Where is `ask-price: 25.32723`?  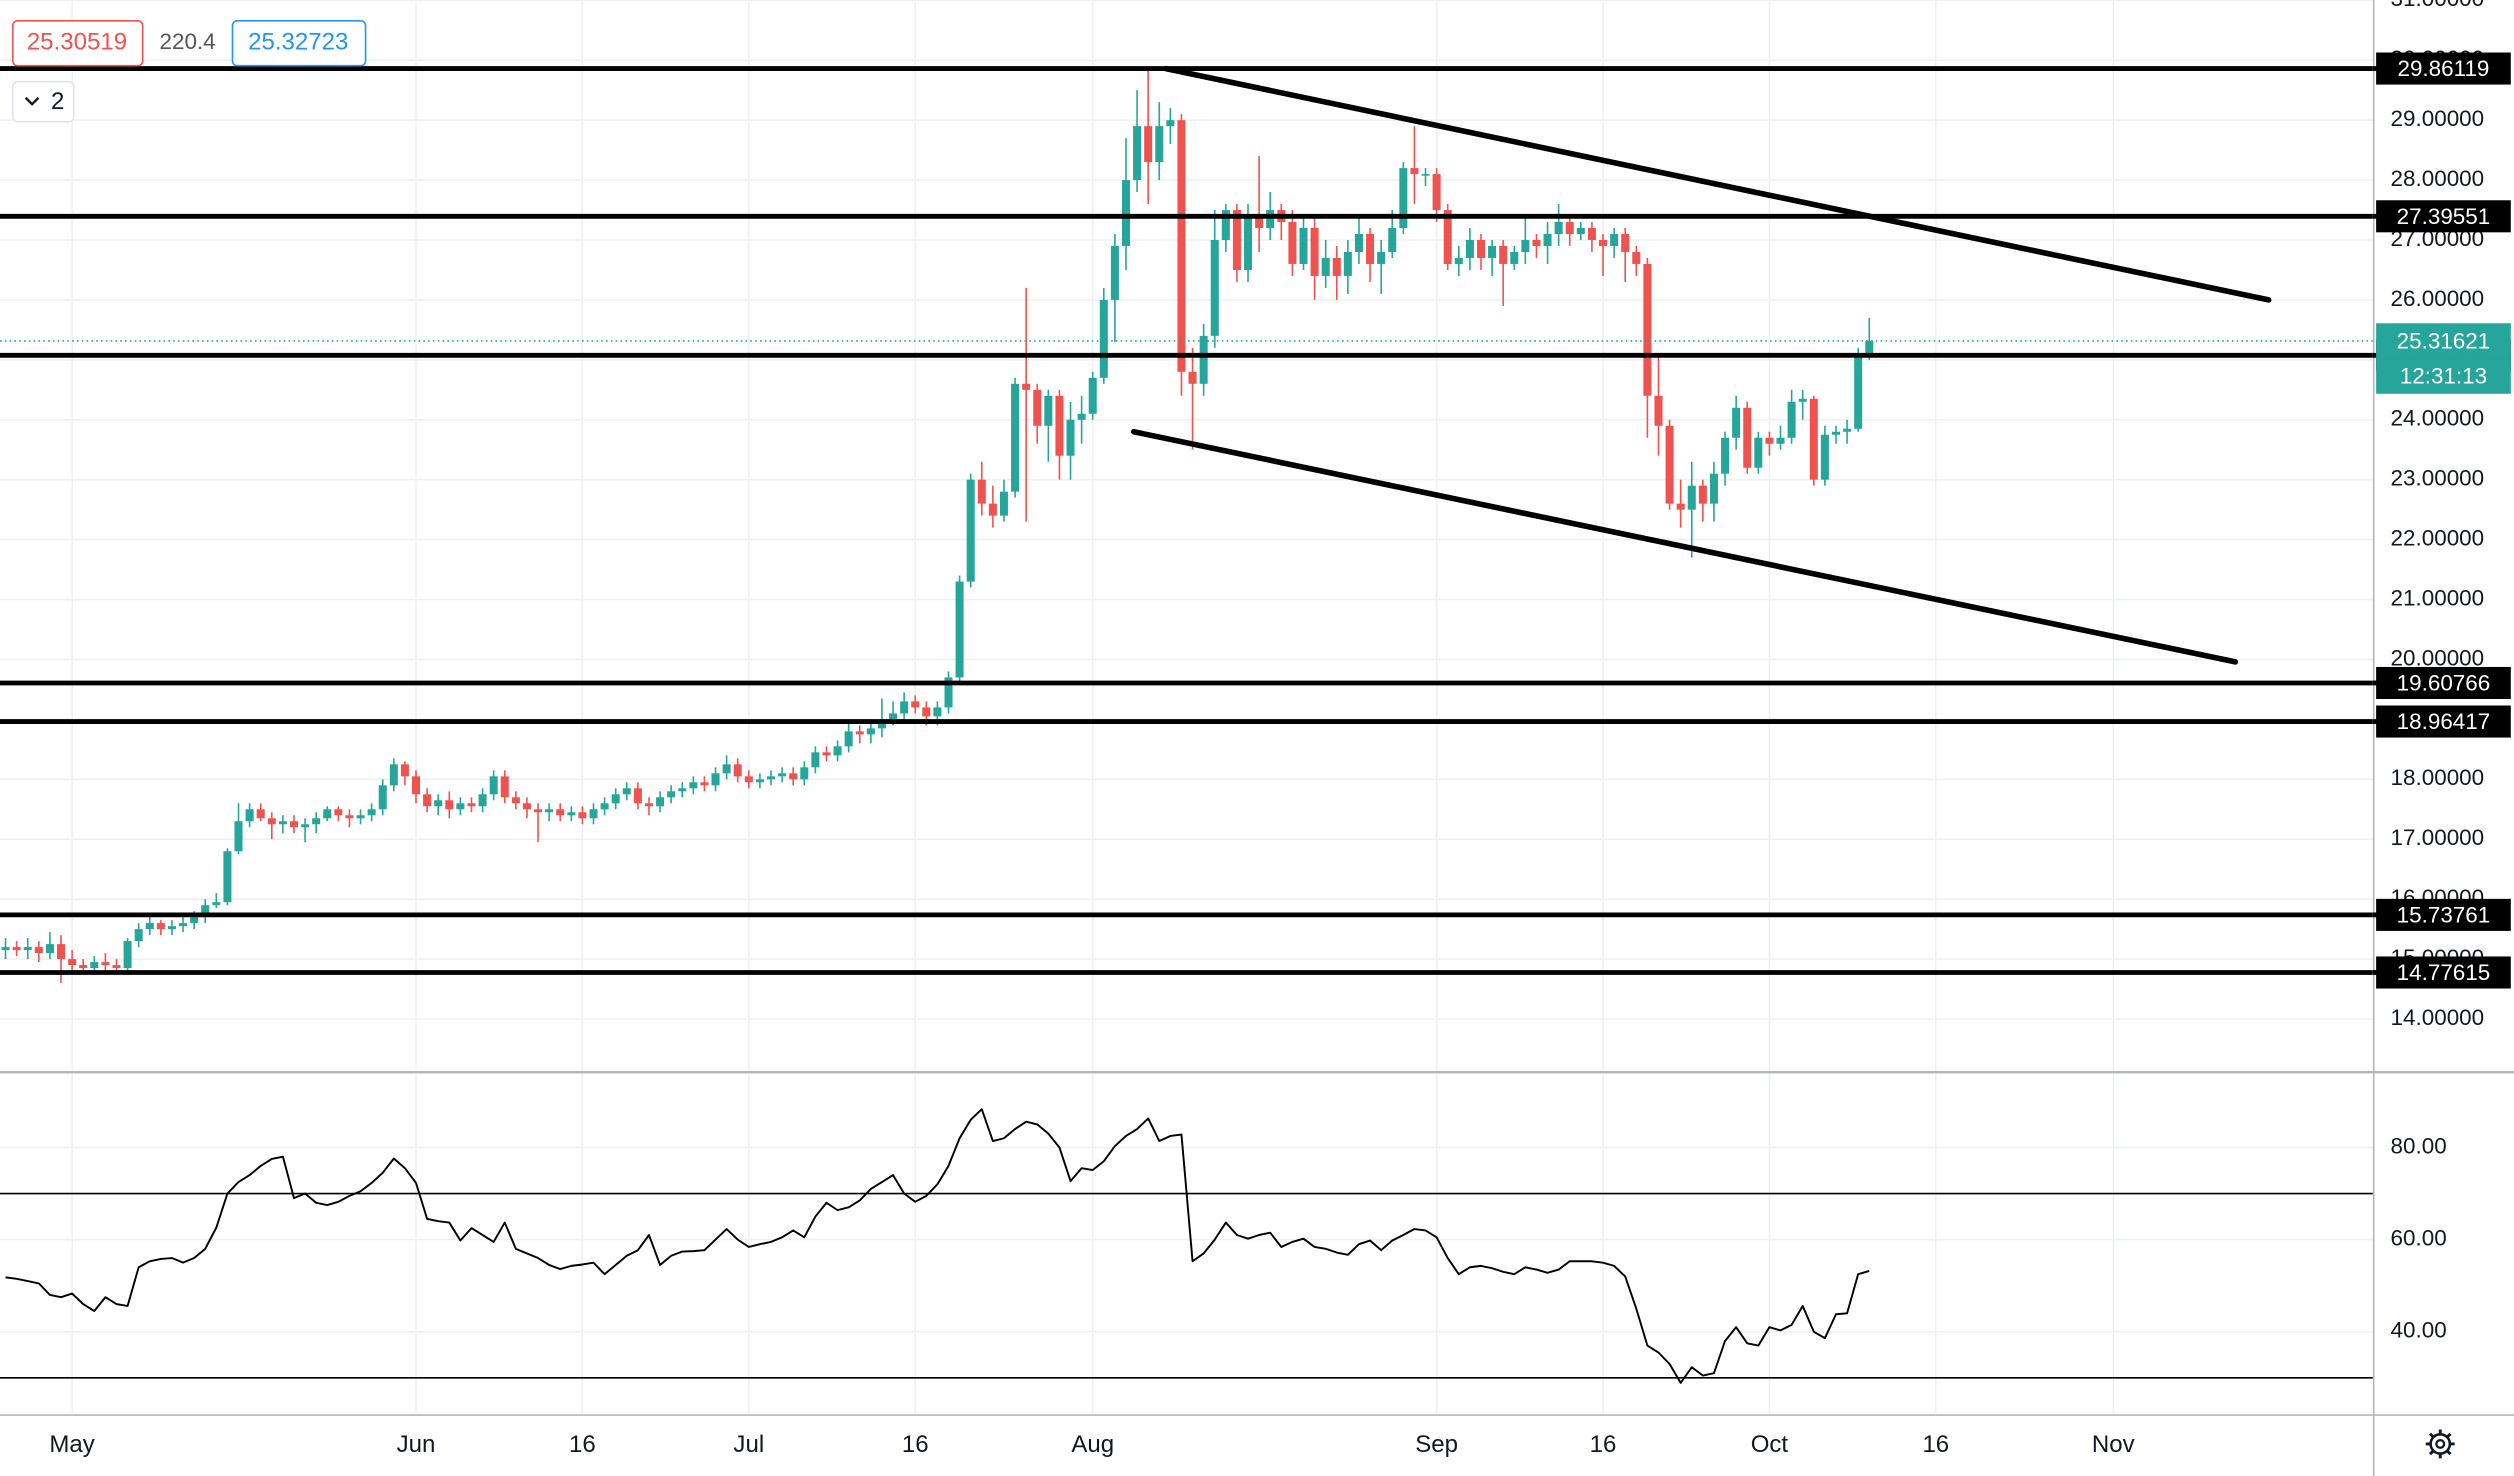 ask-price: 25.32723 is located at coordinates (298, 42).